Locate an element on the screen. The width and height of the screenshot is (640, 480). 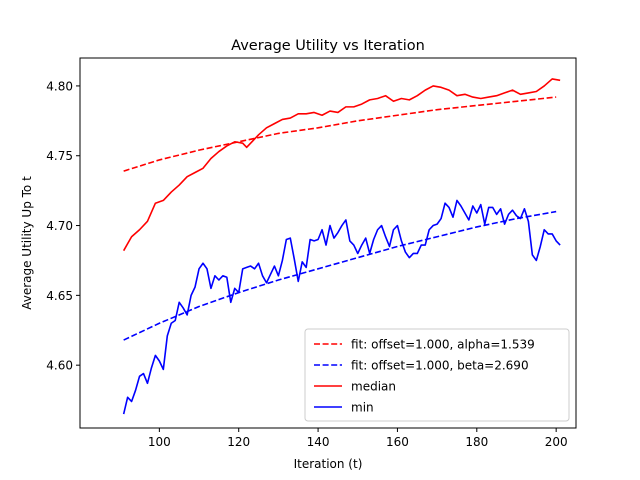
chart-title: Average Utility vs Iteration is located at coordinates (328, 46).